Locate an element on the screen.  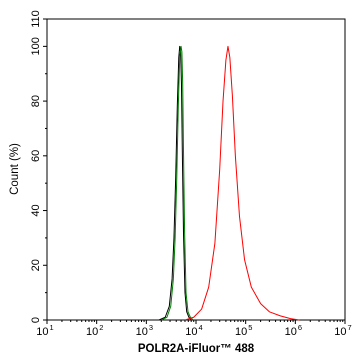
x-axis-title: POLR2A-iFluor™ 488 is located at coordinates (196, 349).